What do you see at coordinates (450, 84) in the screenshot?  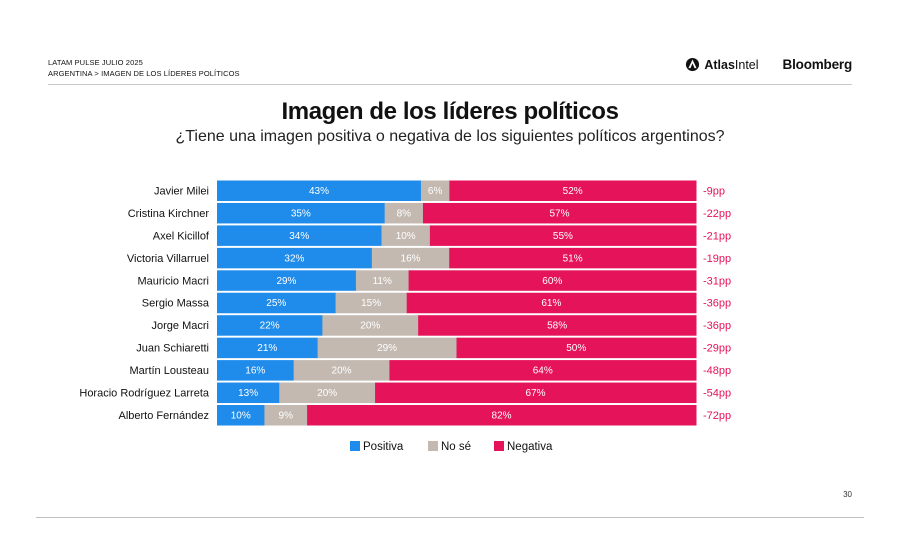 I see `header-divider` at bounding box center [450, 84].